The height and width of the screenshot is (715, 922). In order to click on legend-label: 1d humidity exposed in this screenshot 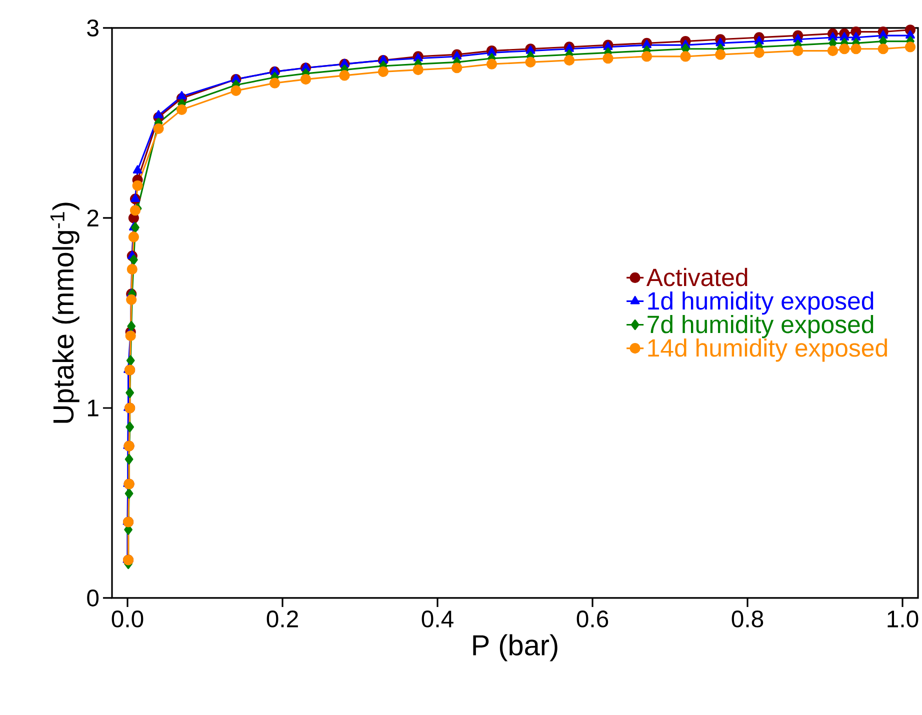, I will do `click(761, 303)`.